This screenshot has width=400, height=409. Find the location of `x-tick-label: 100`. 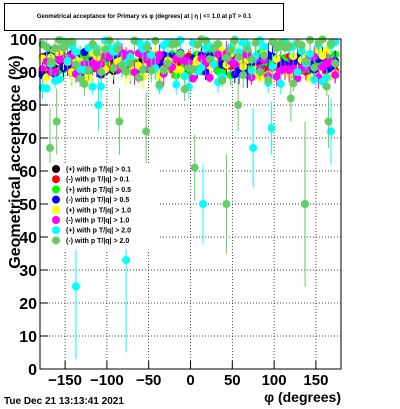

x-tick-label: 100 is located at coordinates (274, 380).